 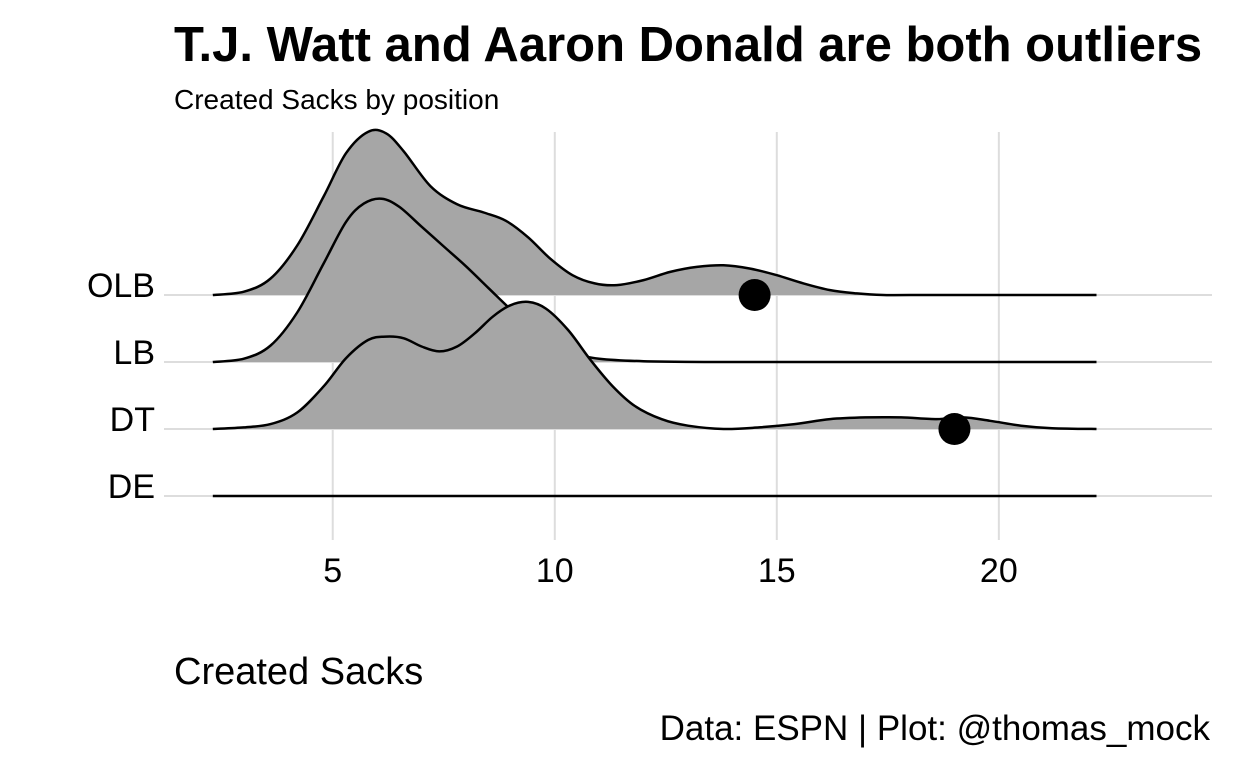 What do you see at coordinates (999, 571) in the screenshot?
I see `x-tick-label: 20` at bounding box center [999, 571].